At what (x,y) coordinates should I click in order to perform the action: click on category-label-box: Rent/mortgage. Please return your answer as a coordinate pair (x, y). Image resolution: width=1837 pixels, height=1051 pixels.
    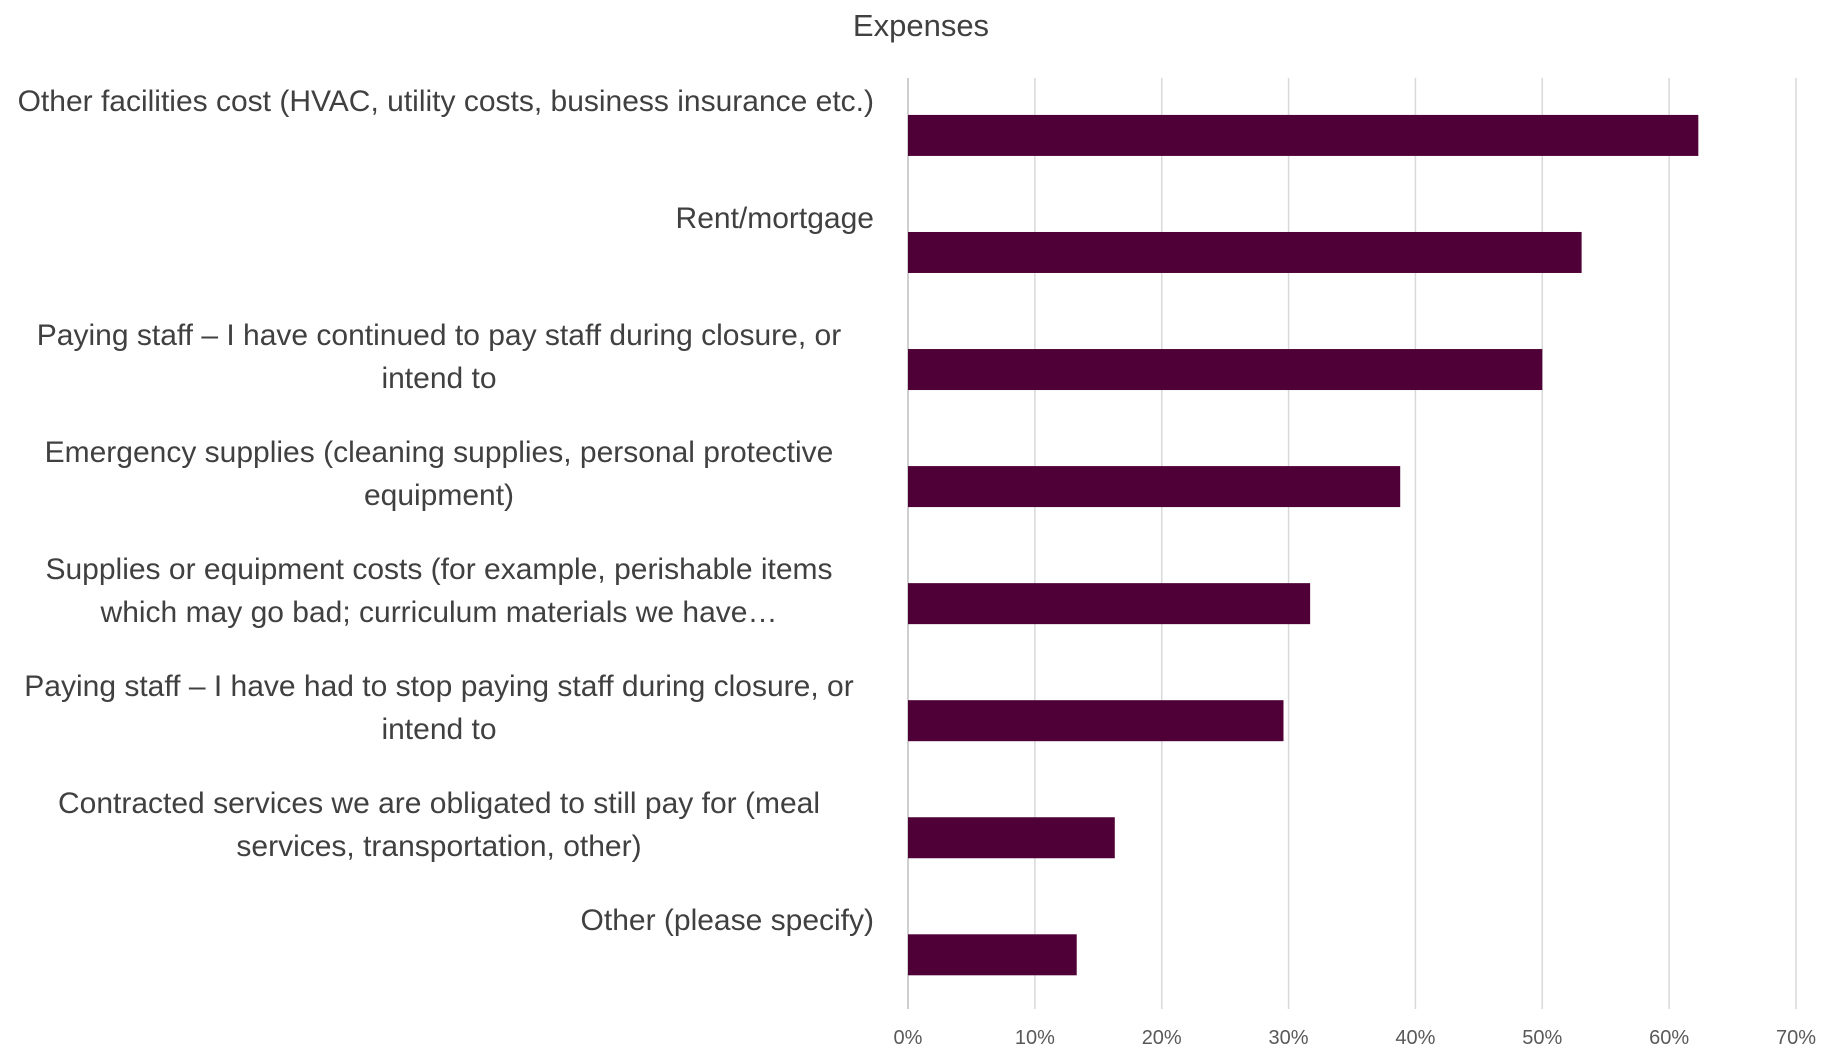
    Looking at the image, I should click on (437, 218).